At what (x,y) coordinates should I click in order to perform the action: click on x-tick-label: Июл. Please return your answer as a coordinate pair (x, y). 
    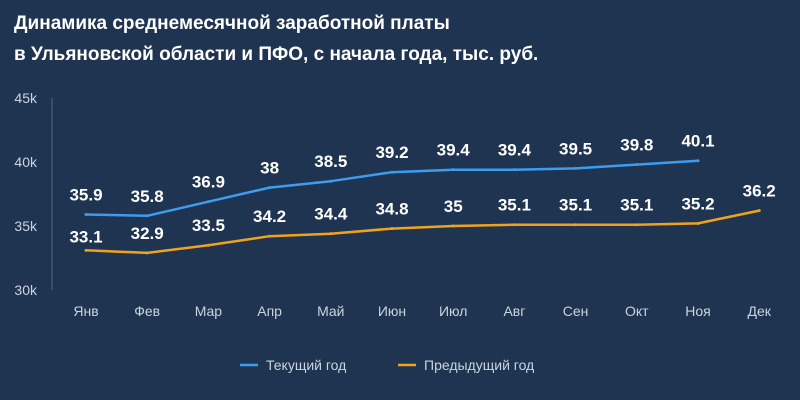
    Looking at the image, I should click on (453, 311).